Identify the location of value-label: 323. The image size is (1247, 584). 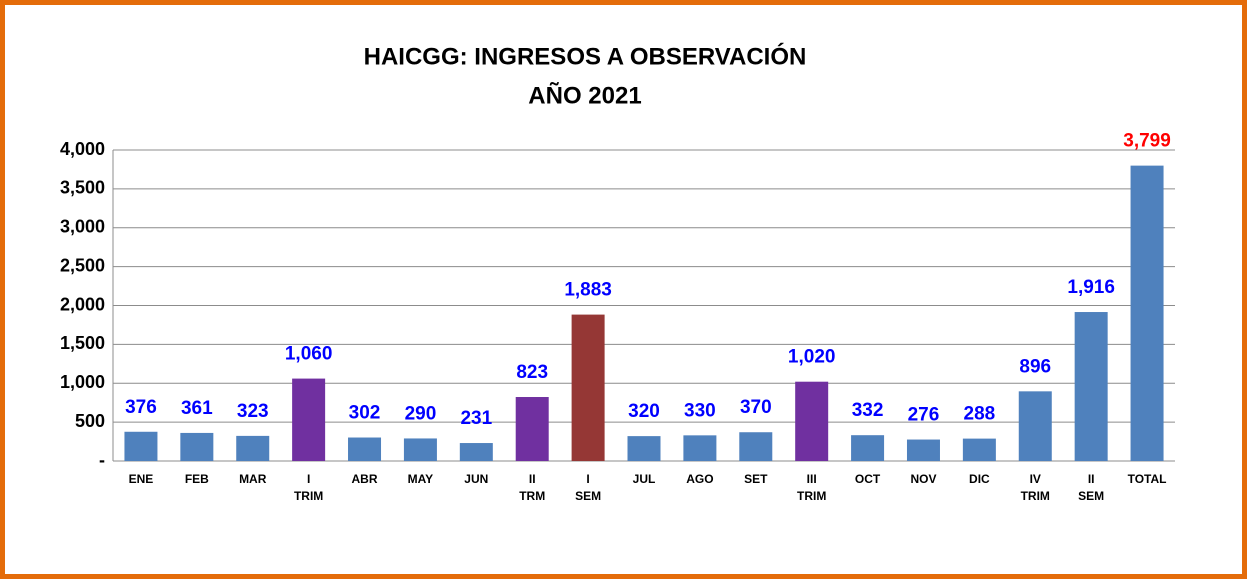
(253, 411).